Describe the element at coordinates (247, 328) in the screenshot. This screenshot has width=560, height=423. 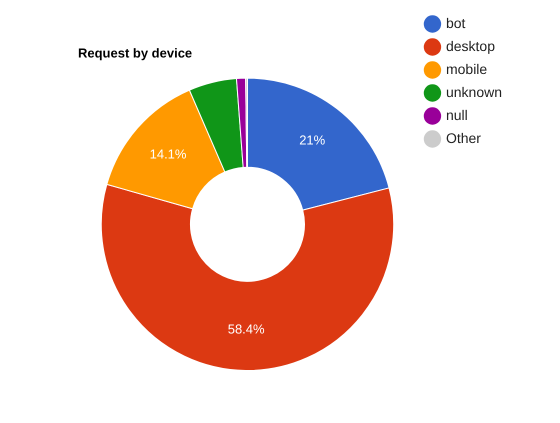
I see `data-label: 58.4%` at that location.